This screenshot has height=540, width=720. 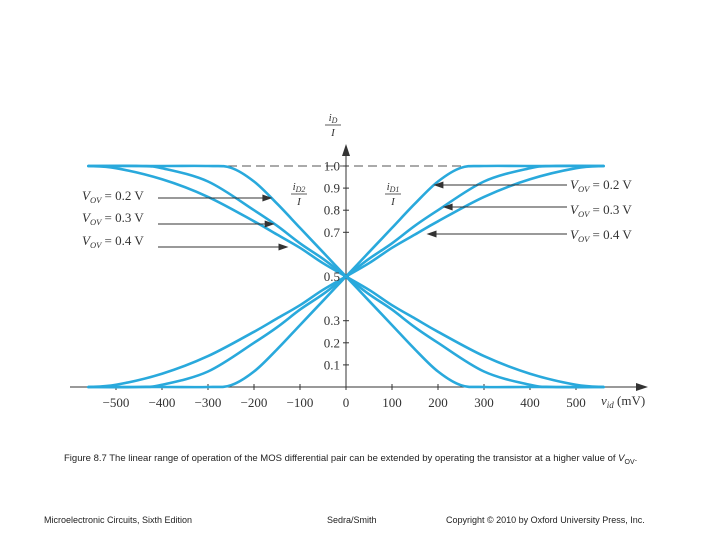 I want to click on x-axis-label: vid (mV), so click(x=623, y=401).